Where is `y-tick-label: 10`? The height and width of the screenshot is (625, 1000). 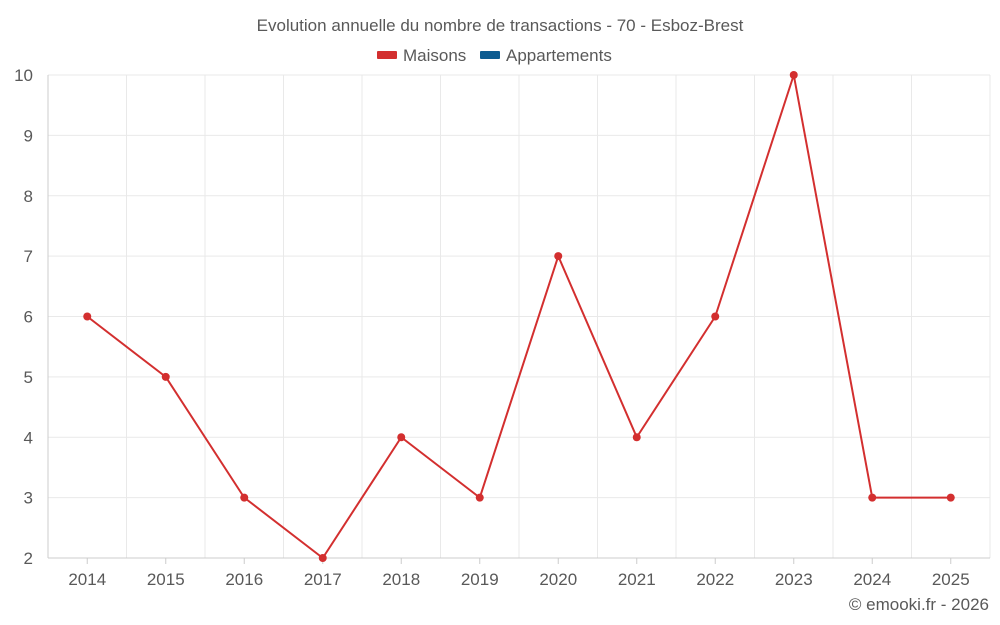 y-tick-label: 10 is located at coordinates (23, 75).